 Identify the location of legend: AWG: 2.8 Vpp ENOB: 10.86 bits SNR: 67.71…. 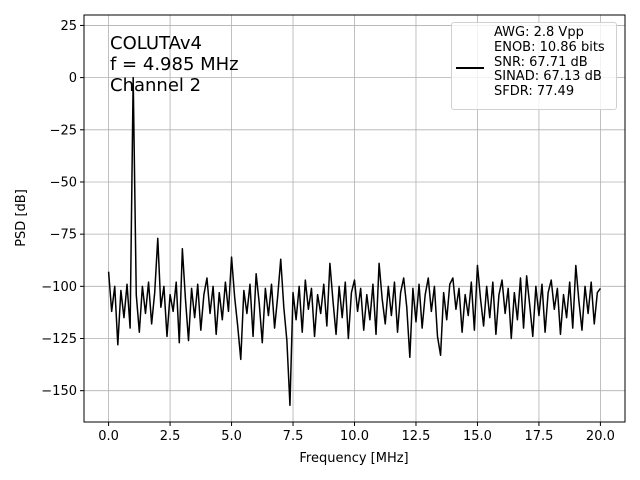
(534, 66).